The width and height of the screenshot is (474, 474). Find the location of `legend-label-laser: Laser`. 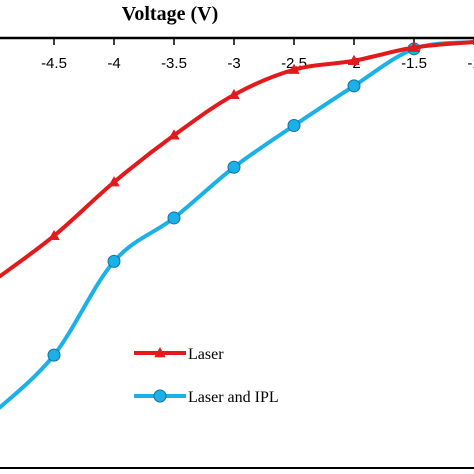

legend-label-laser: Laser is located at coordinates (206, 354).